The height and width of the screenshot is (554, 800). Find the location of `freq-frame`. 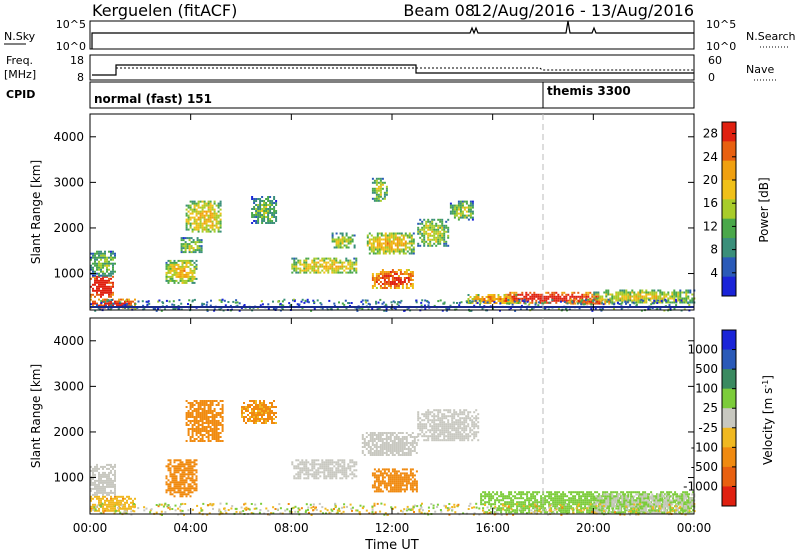

freq-frame is located at coordinates (392, 67).